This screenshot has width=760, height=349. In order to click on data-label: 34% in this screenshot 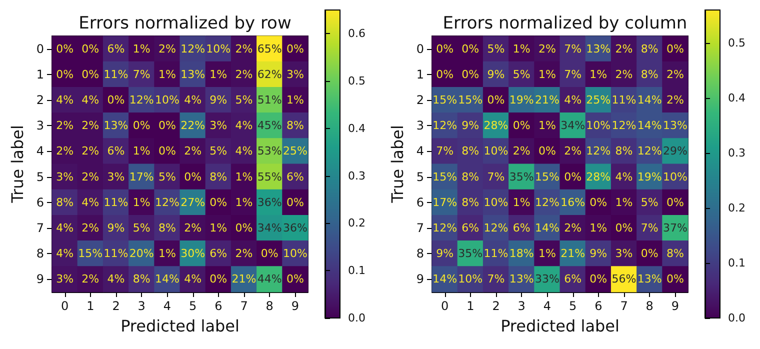, I will do `click(269, 228)`.